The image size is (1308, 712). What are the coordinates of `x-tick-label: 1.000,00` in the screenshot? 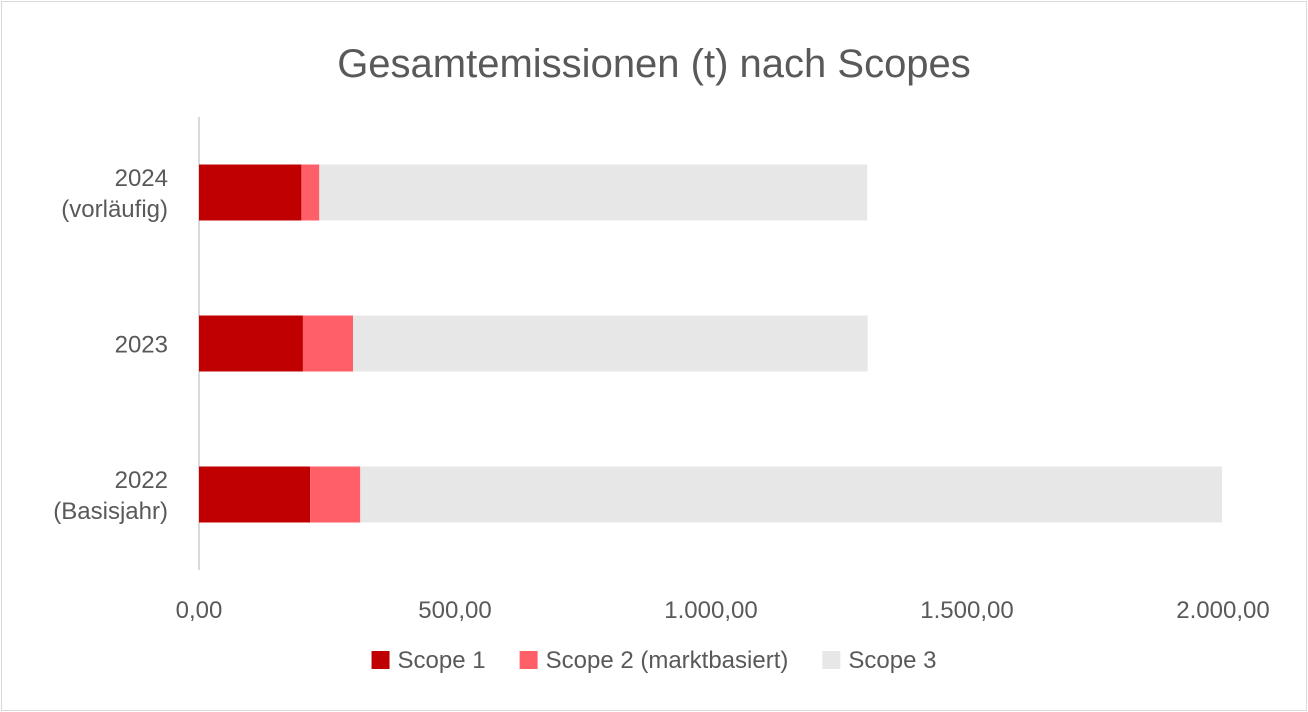 It's located at (710, 610).